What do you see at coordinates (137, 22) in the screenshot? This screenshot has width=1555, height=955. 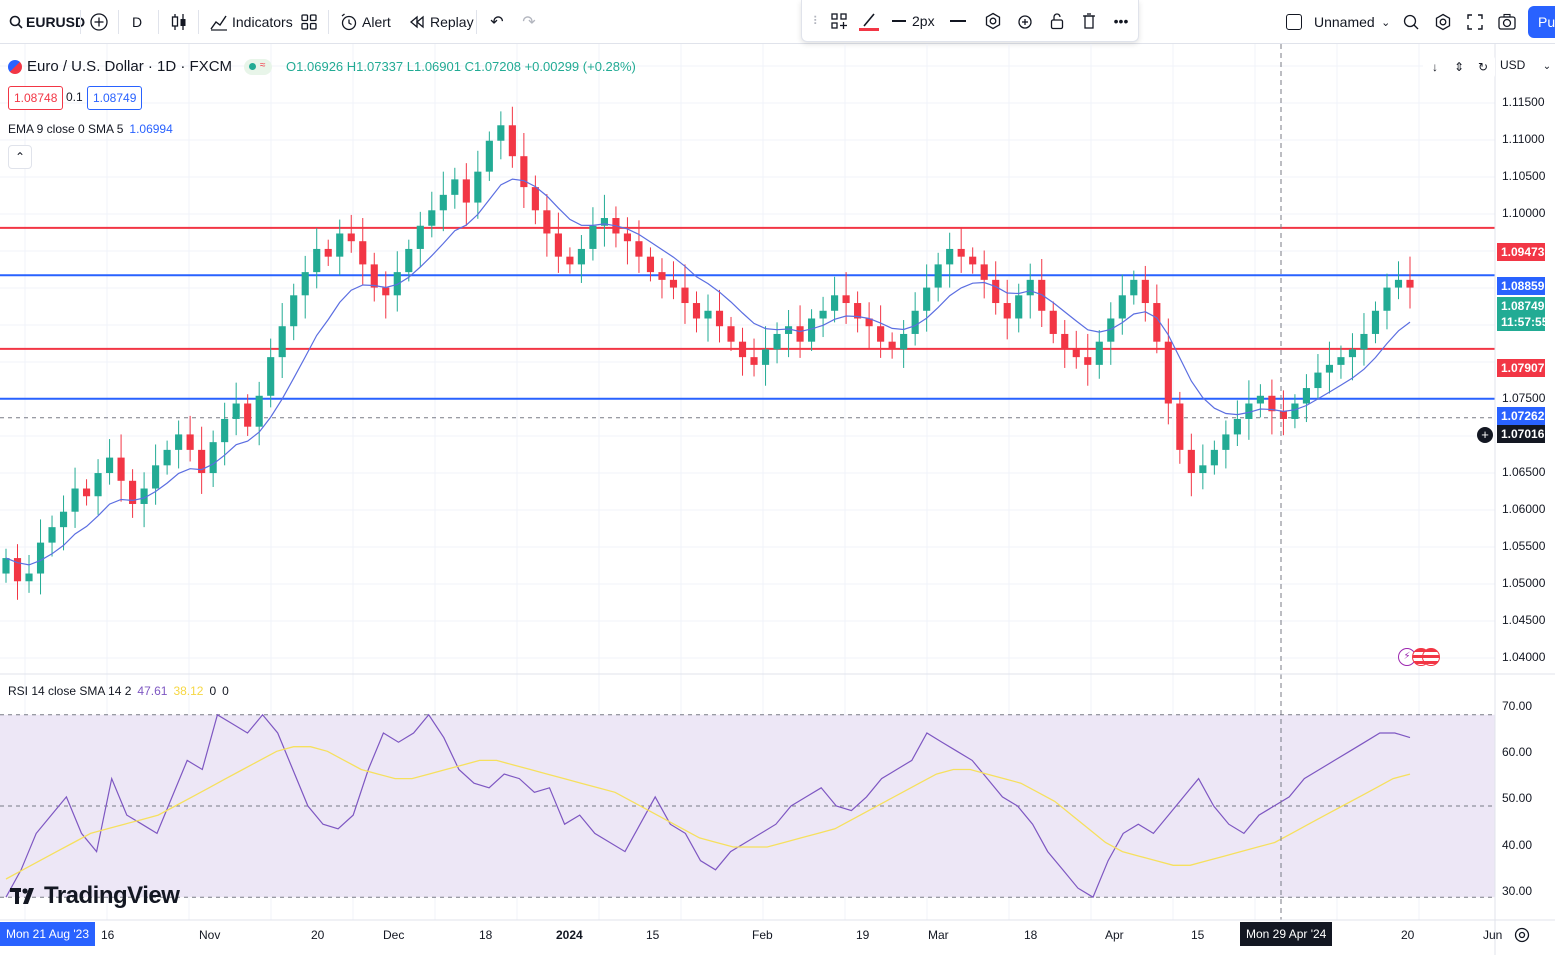 I see `interval-button: D` at bounding box center [137, 22].